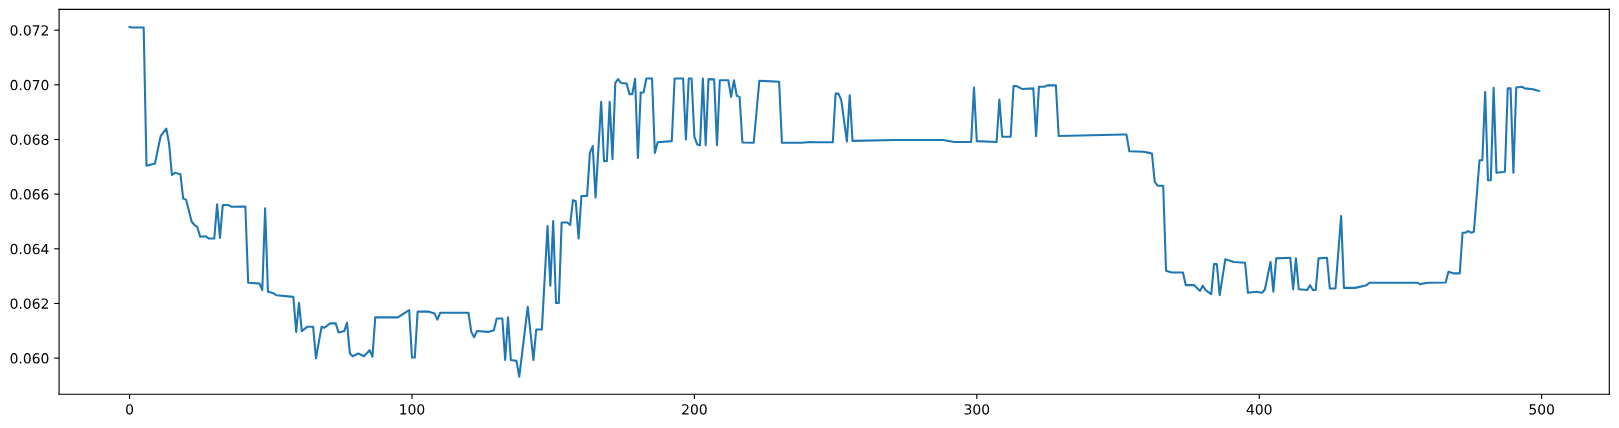  Describe the element at coordinates (29, 85) in the screenshot. I see `y-tick-label: 0.070` at that location.